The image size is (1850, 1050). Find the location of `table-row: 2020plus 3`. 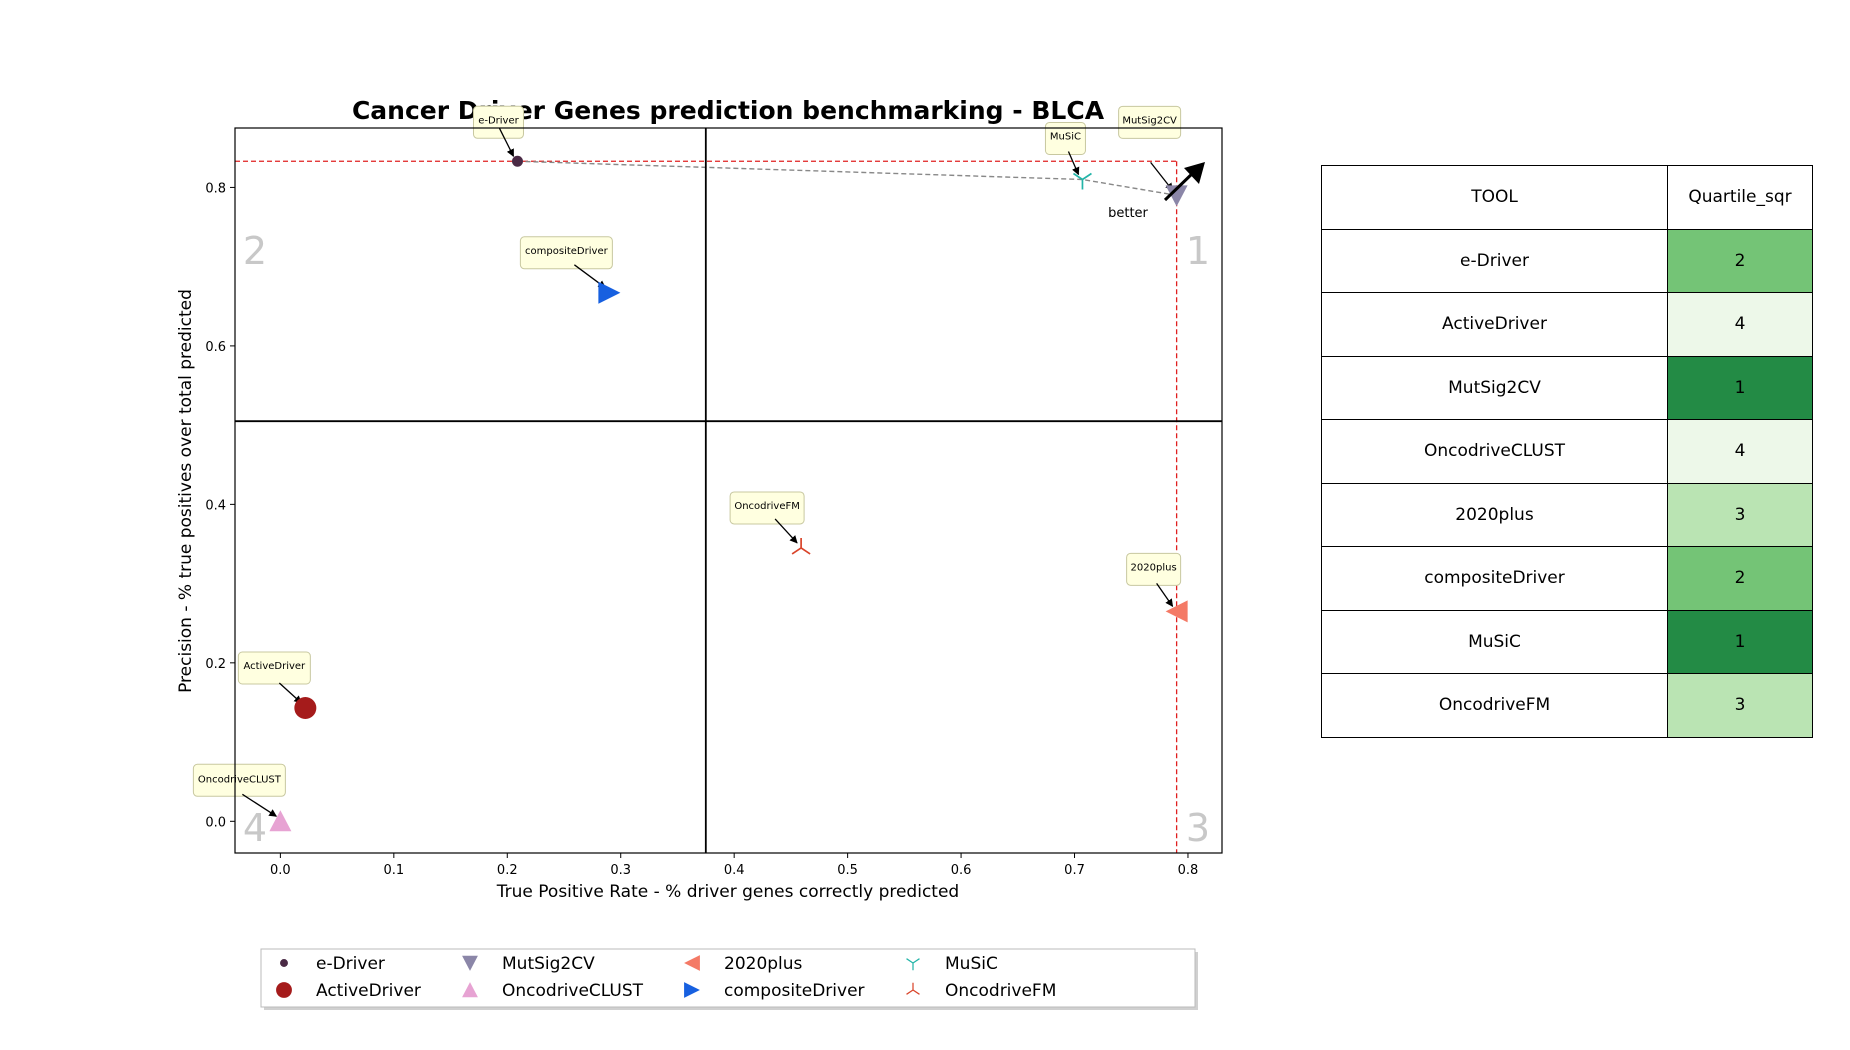

table-row: 2020plus 3 is located at coordinates (1567, 514).